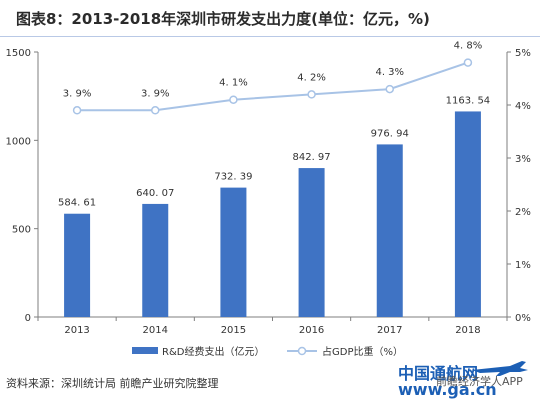 This screenshot has width=540, height=403. What do you see at coordinates (233, 330) in the screenshot?
I see `x-tick-label: 2015` at bounding box center [233, 330].